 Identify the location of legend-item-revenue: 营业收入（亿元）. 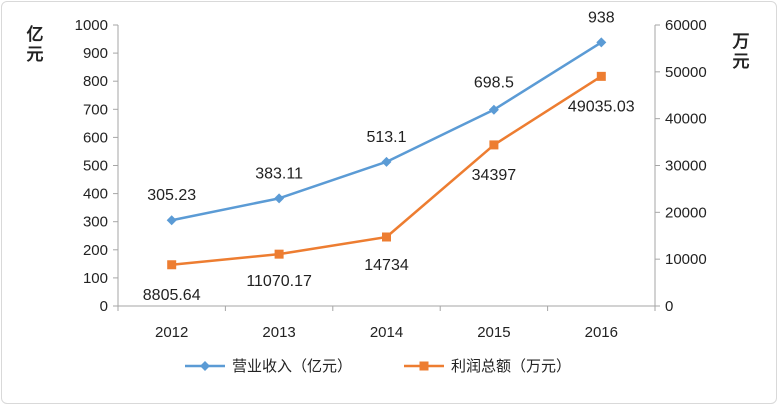
(268, 366).